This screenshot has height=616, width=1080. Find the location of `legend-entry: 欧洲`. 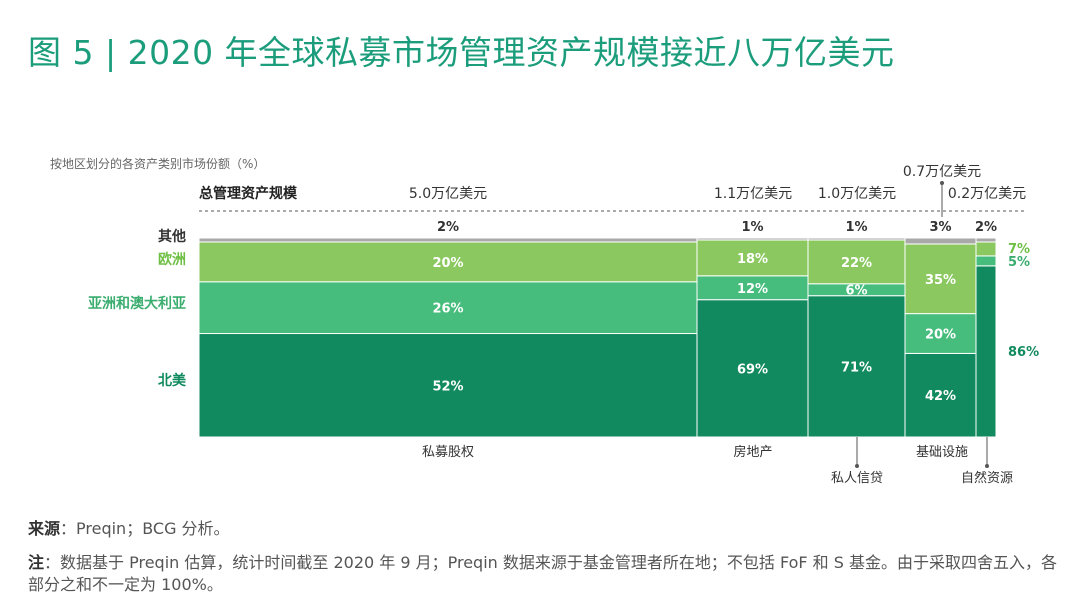

legend-entry: 欧洲 is located at coordinates (172, 259).